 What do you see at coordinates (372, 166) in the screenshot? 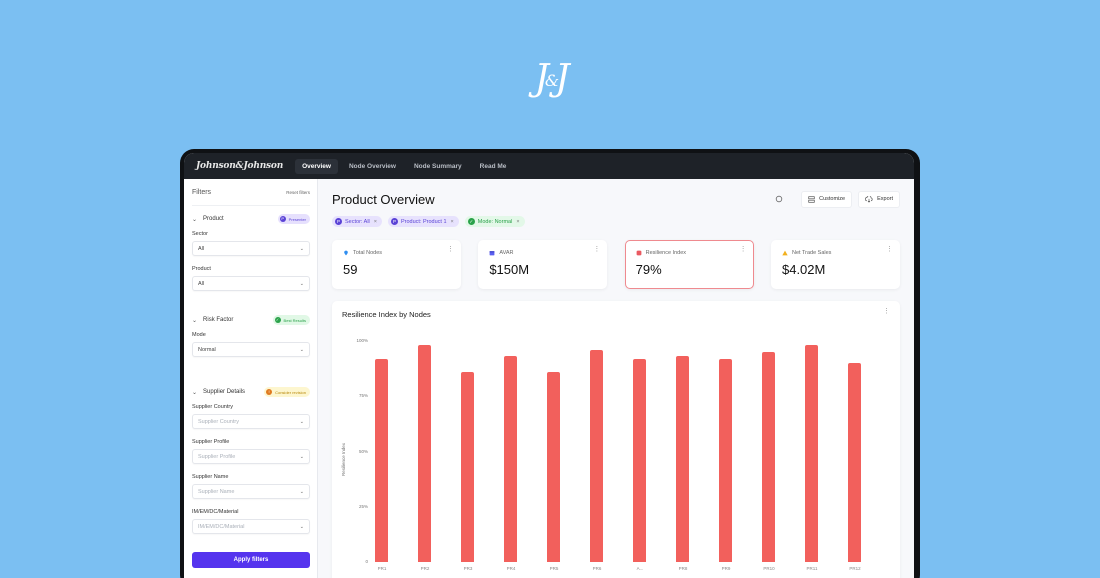
I see `nav-node-overview: Node Overview` at bounding box center [372, 166].